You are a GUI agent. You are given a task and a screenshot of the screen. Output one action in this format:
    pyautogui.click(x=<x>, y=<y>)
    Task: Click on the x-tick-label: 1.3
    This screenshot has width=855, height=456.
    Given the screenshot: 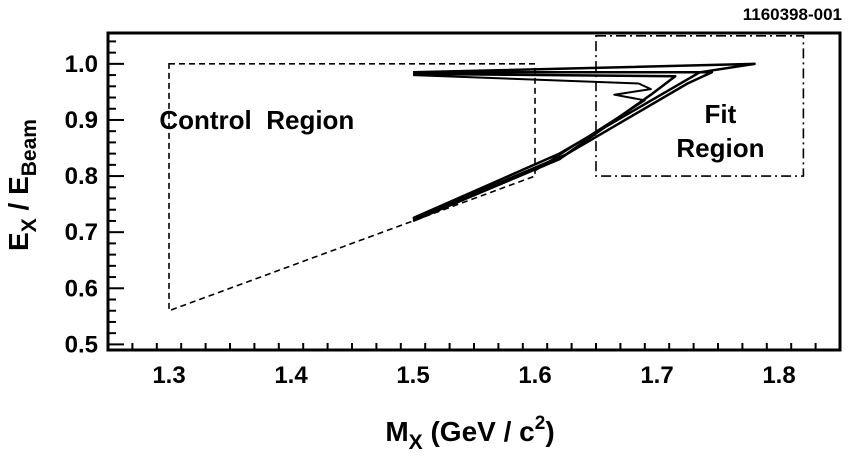 What is the action you would take?
    pyautogui.click(x=168, y=375)
    